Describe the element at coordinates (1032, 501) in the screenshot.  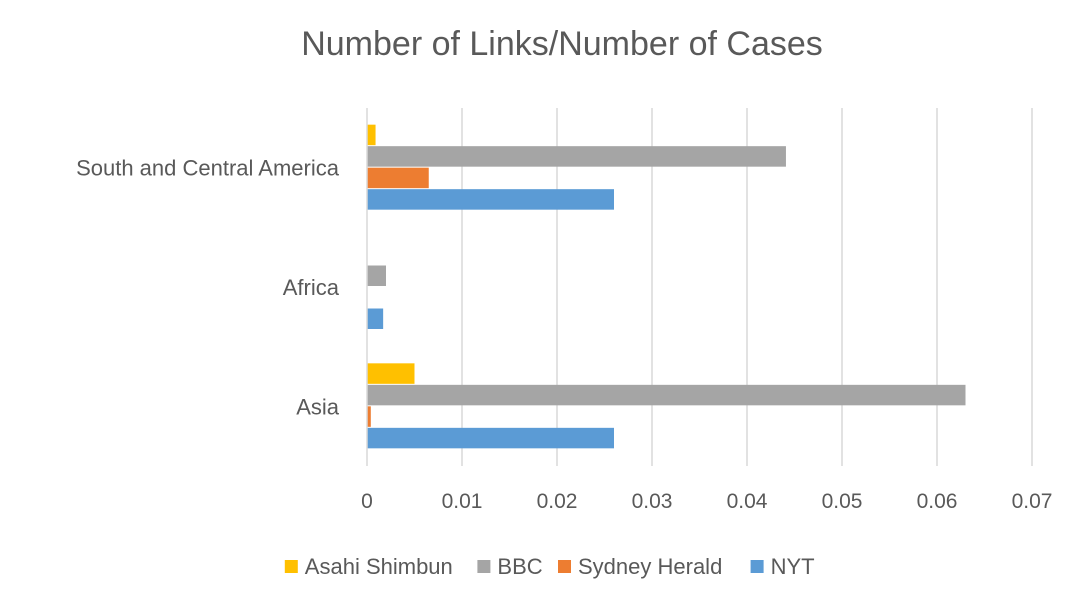
I see `x-tick-label: 0.07` at that location.